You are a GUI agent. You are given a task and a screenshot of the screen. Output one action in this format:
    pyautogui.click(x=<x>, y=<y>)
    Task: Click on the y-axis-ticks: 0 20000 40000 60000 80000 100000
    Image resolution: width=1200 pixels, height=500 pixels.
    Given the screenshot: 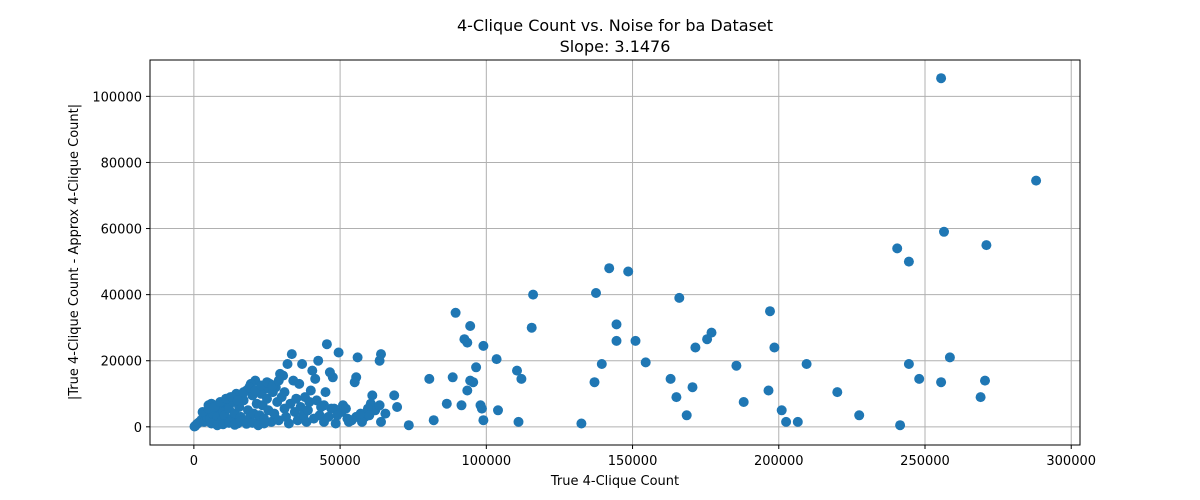 What is the action you would take?
    pyautogui.click(x=121, y=263)
    